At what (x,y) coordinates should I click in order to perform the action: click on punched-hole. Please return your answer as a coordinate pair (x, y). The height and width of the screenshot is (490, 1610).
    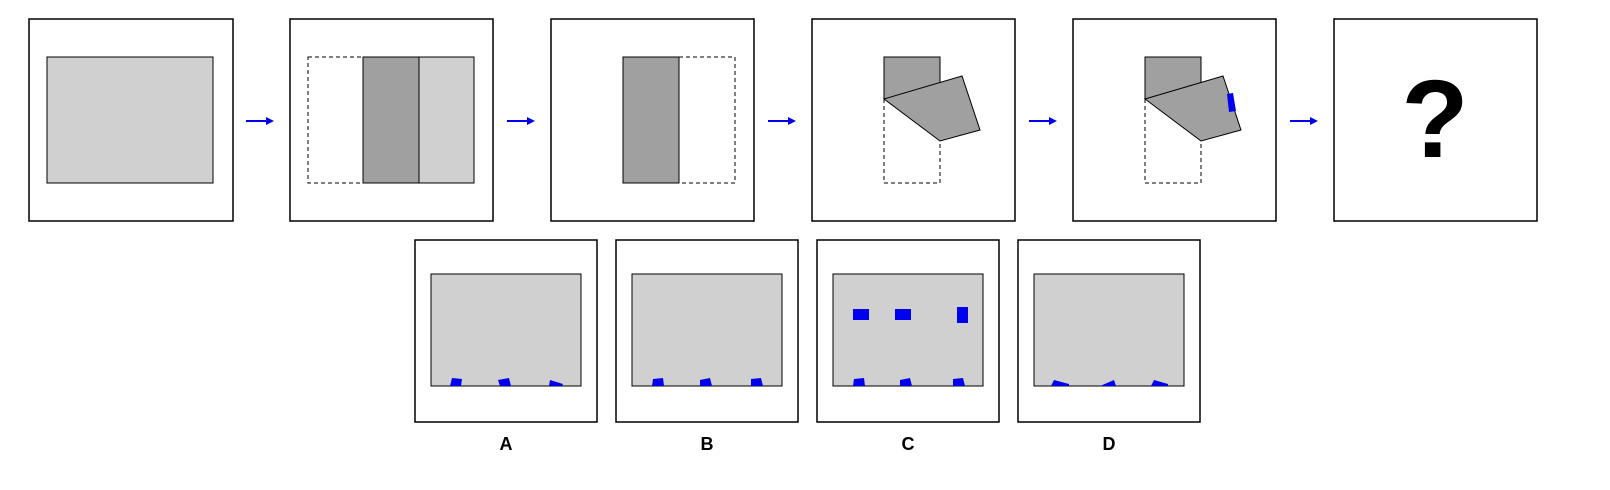
    Looking at the image, I should click on (1231, 102).